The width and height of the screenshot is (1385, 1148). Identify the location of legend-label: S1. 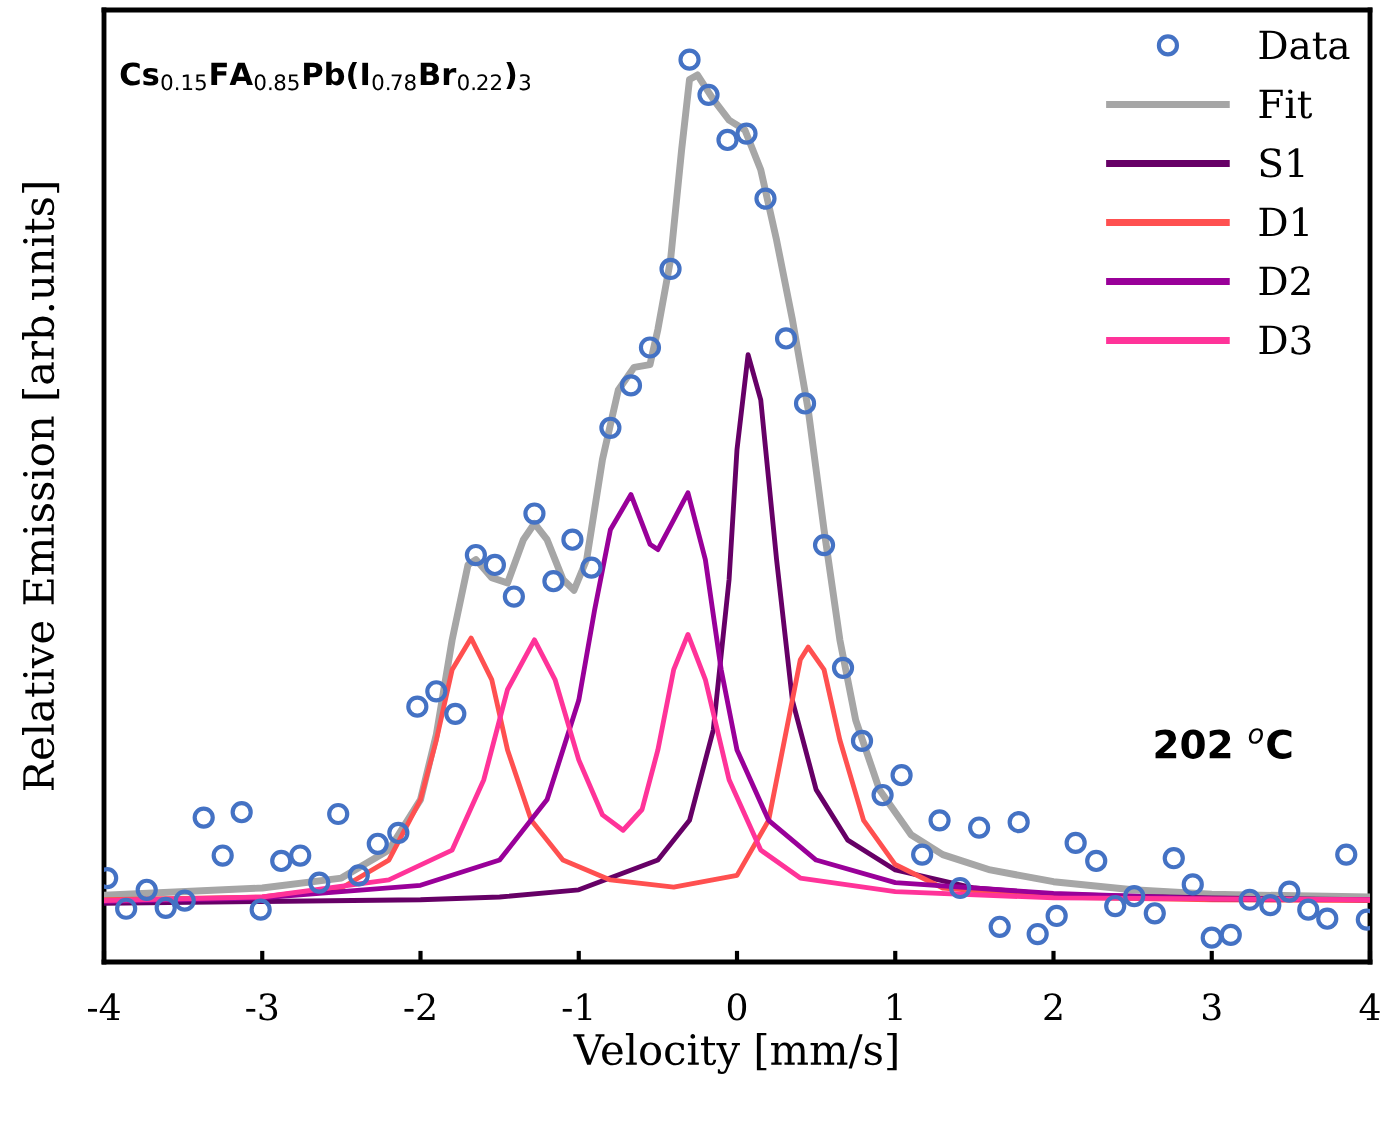
(1282, 163).